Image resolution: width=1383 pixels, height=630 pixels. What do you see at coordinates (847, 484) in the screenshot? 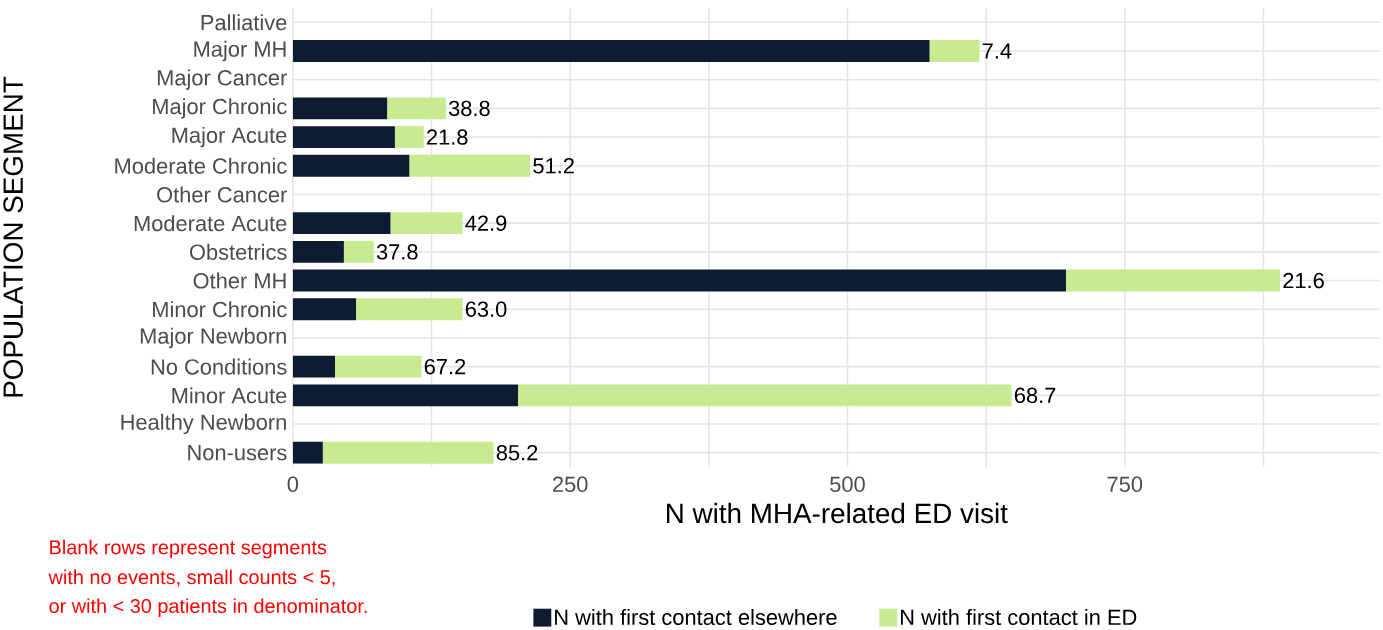
I see `x-tick-label: 500` at bounding box center [847, 484].